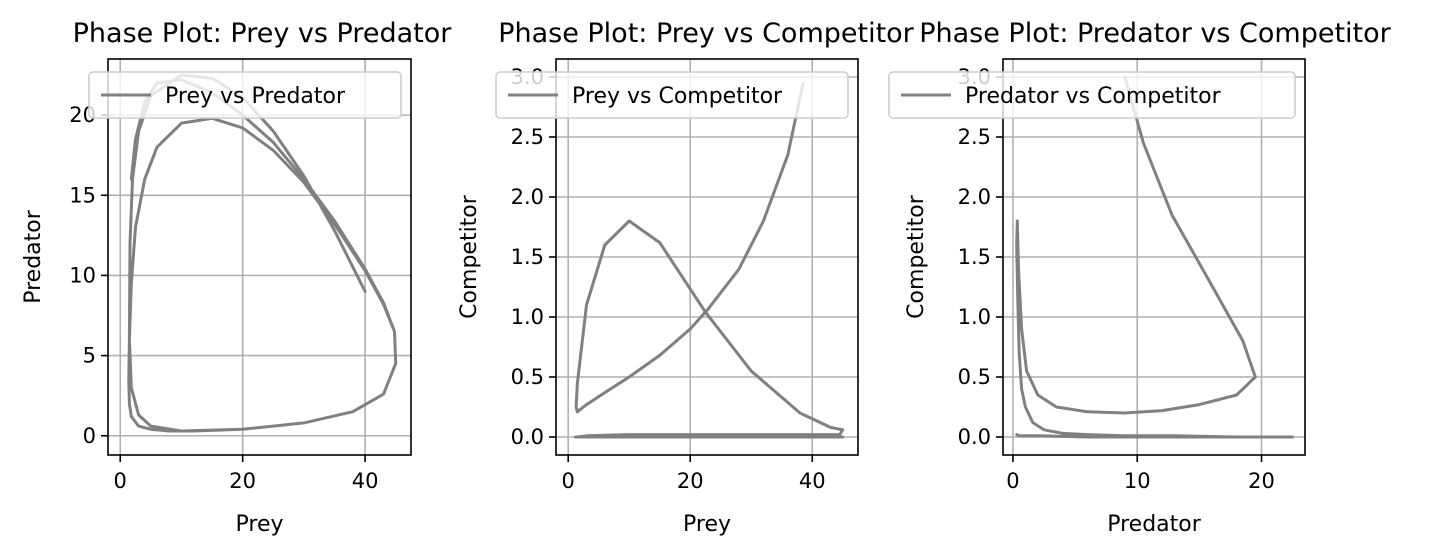 The width and height of the screenshot is (1452, 556). Describe the element at coordinates (1154, 524) in the screenshot. I see `x-axis-label: Predator` at that location.